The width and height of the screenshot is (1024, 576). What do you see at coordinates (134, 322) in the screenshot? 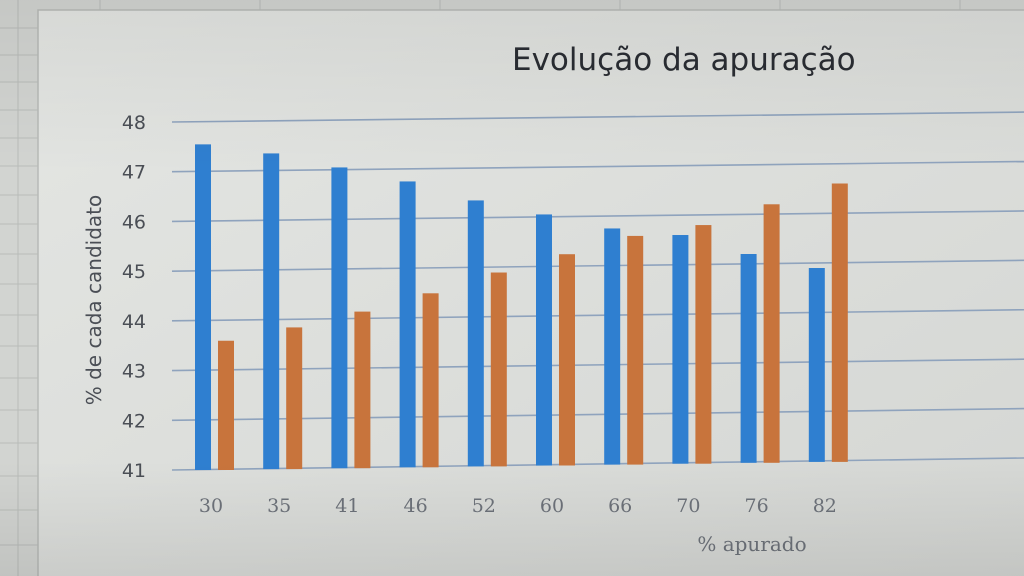
I see `y-tick-label: 44` at bounding box center [134, 322].